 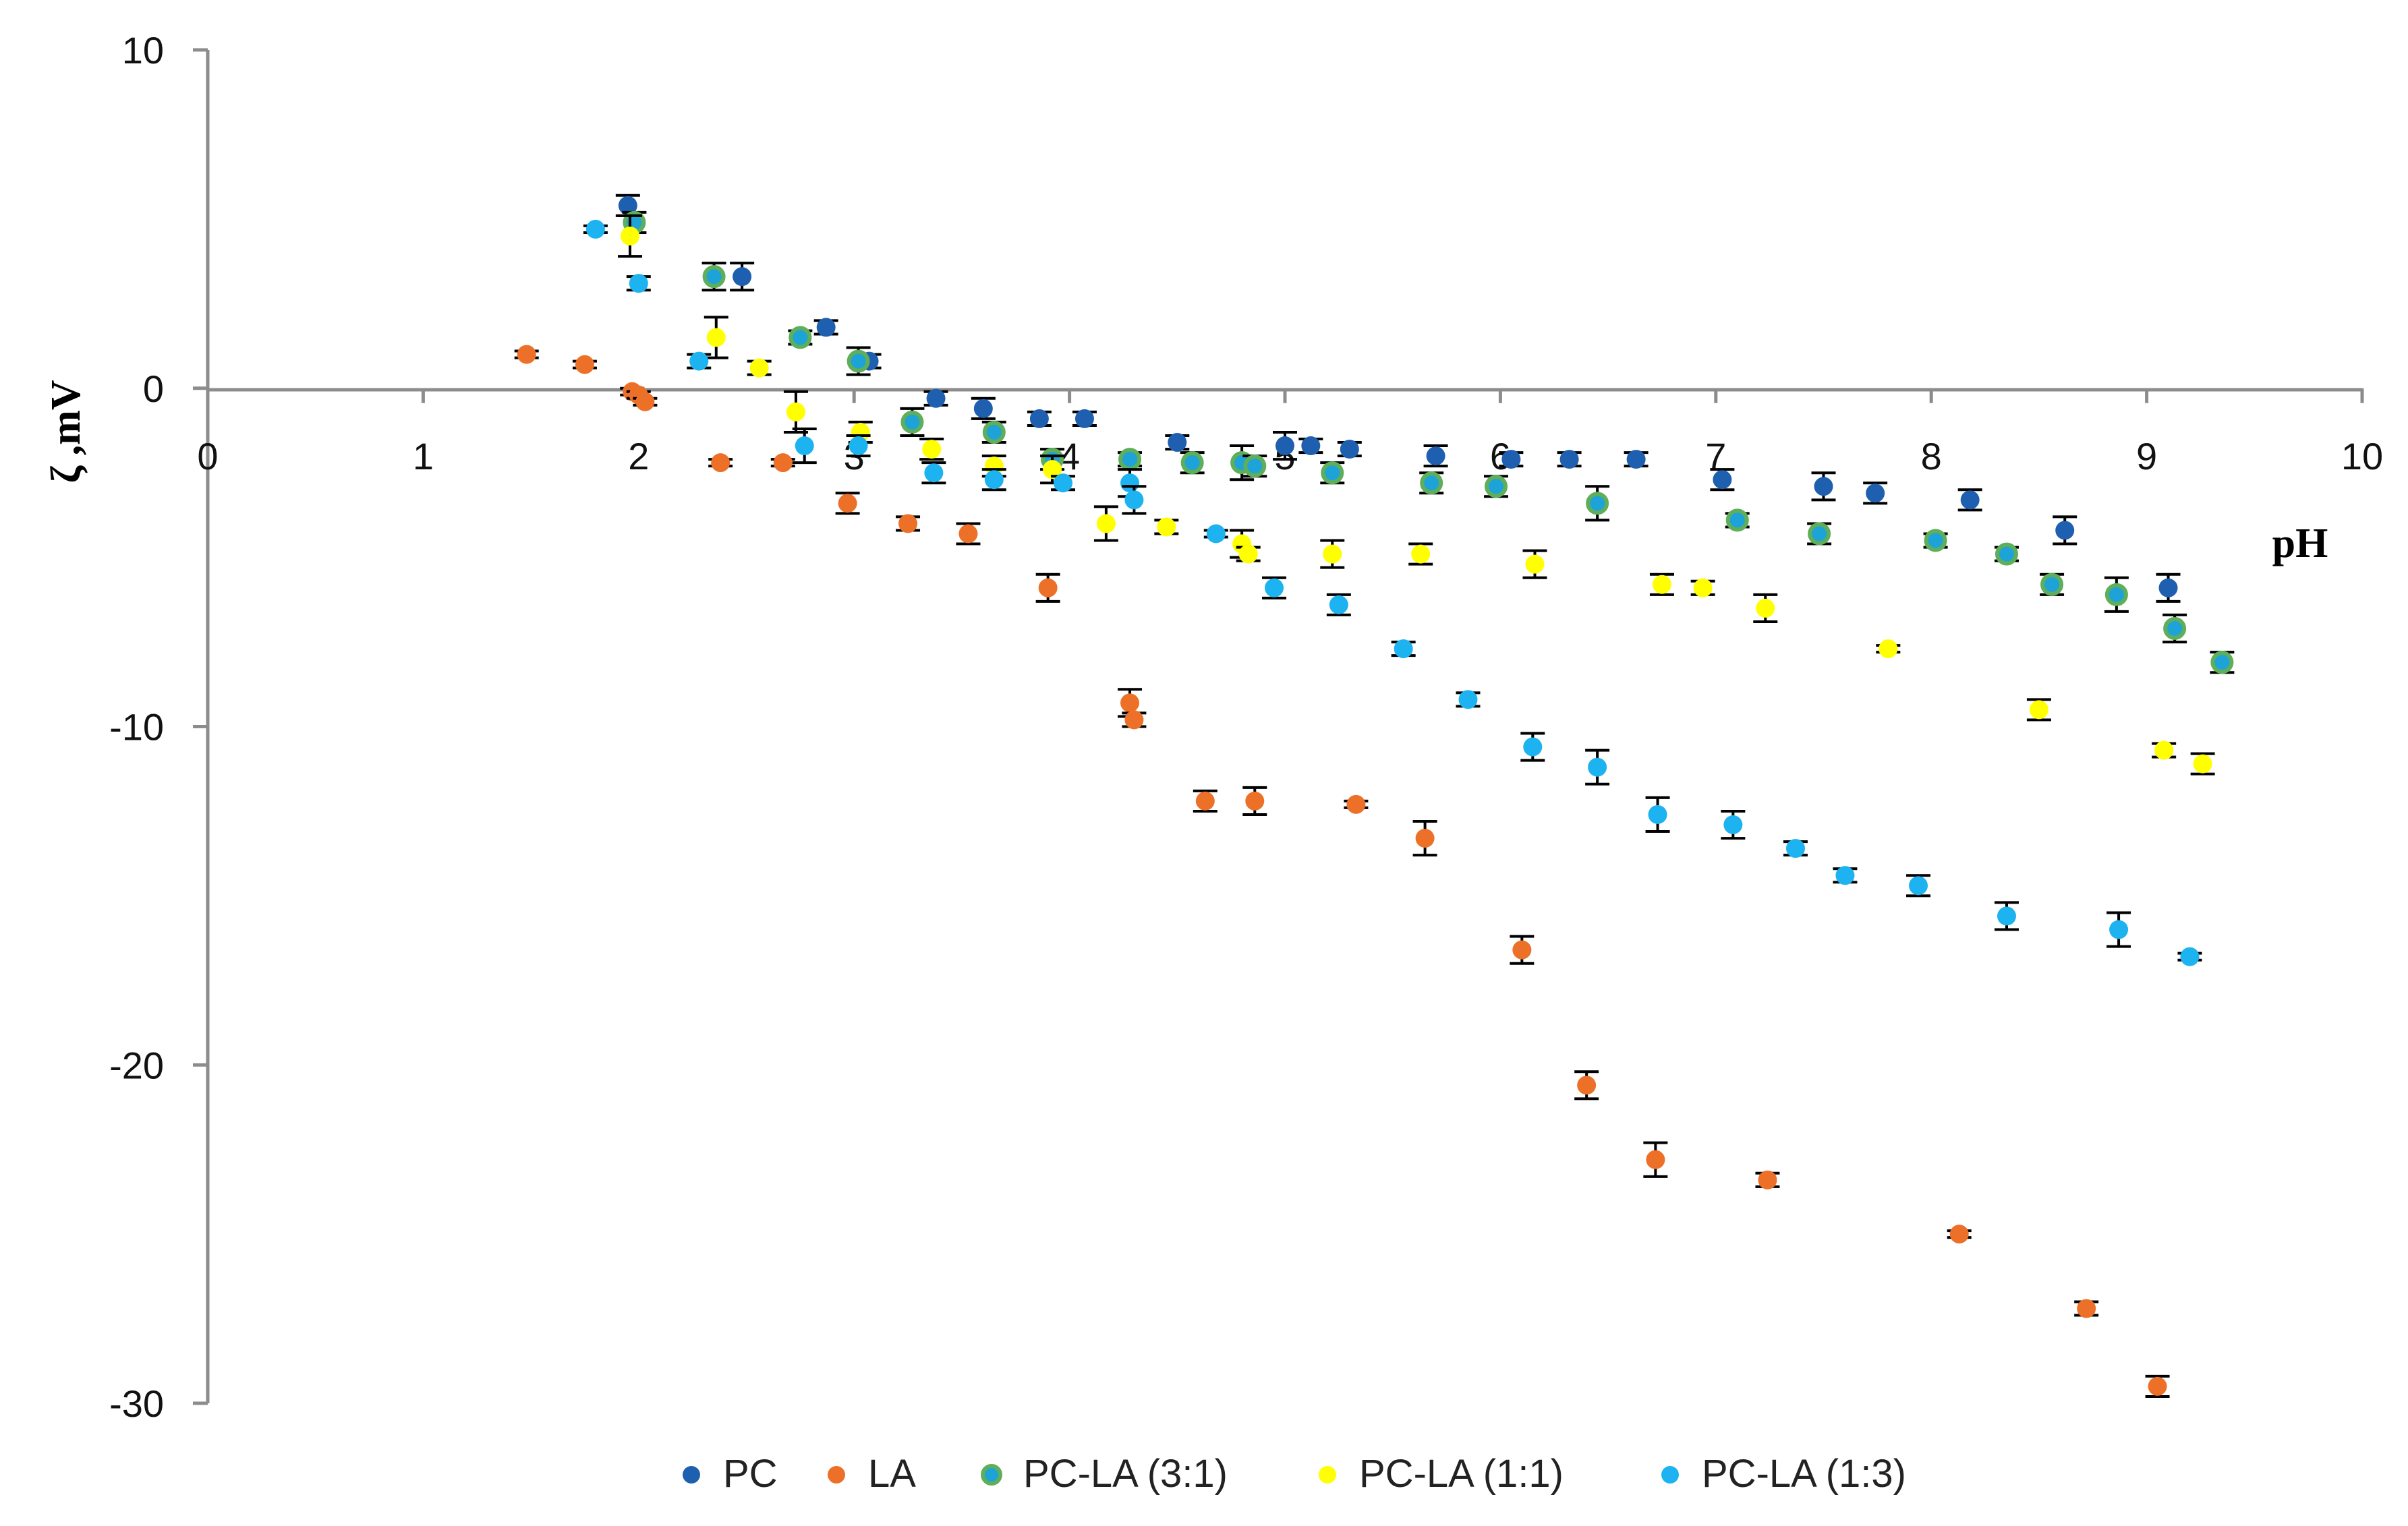 I want to click on y-tick-label: 0, so click(x=153, y=389).